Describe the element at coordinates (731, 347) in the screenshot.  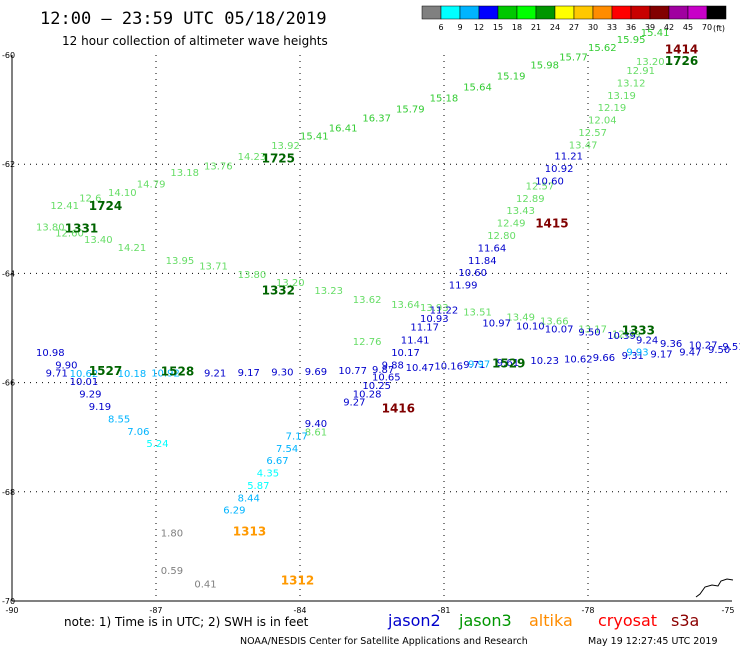
I see `wave-height-value: 9.51` at that location.